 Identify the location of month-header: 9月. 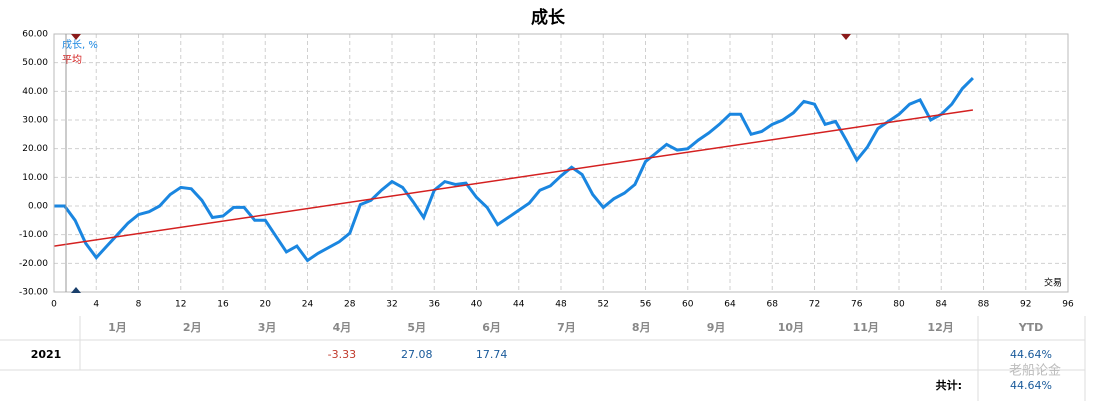
(716, 327).